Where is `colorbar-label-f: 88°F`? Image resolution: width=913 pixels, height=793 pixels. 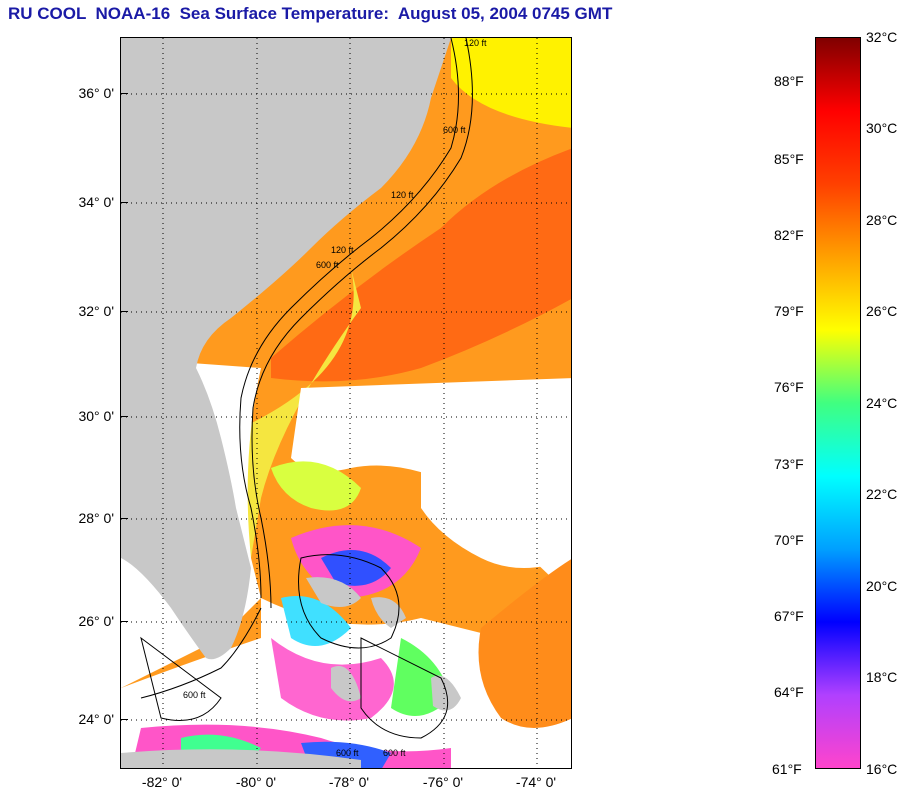
colorbar-label-f: 88°F is located at coordinates (789, 81).